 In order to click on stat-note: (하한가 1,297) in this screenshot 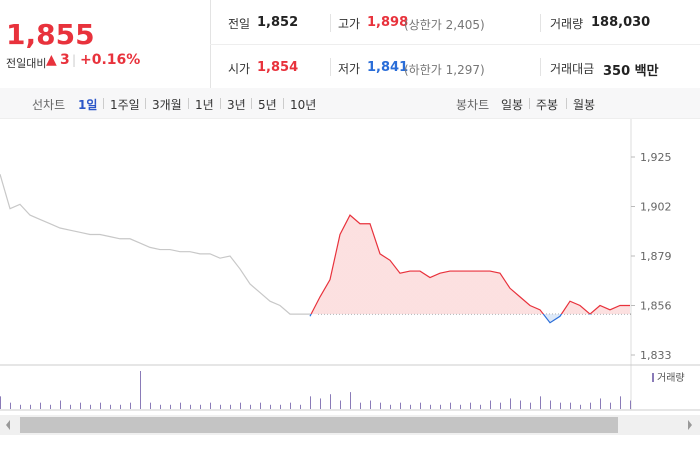, I will do `click(444, 70)`.